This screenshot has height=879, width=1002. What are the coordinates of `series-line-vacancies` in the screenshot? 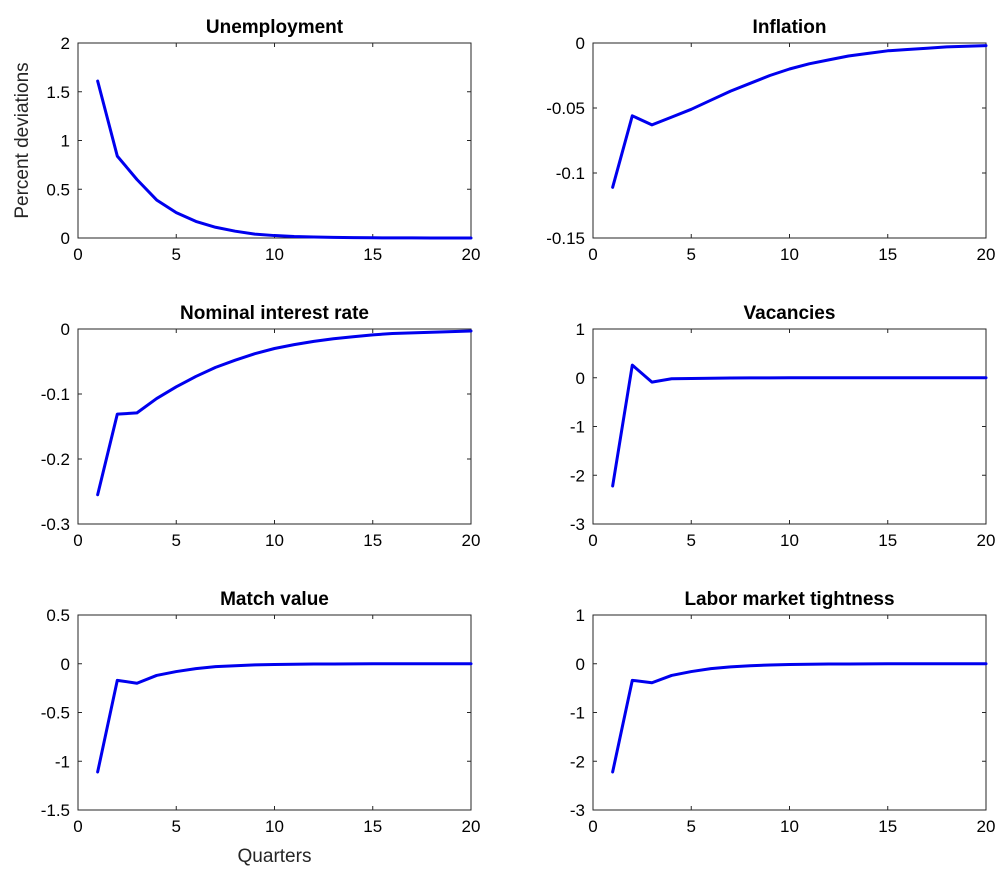 It's located at (799, 425).